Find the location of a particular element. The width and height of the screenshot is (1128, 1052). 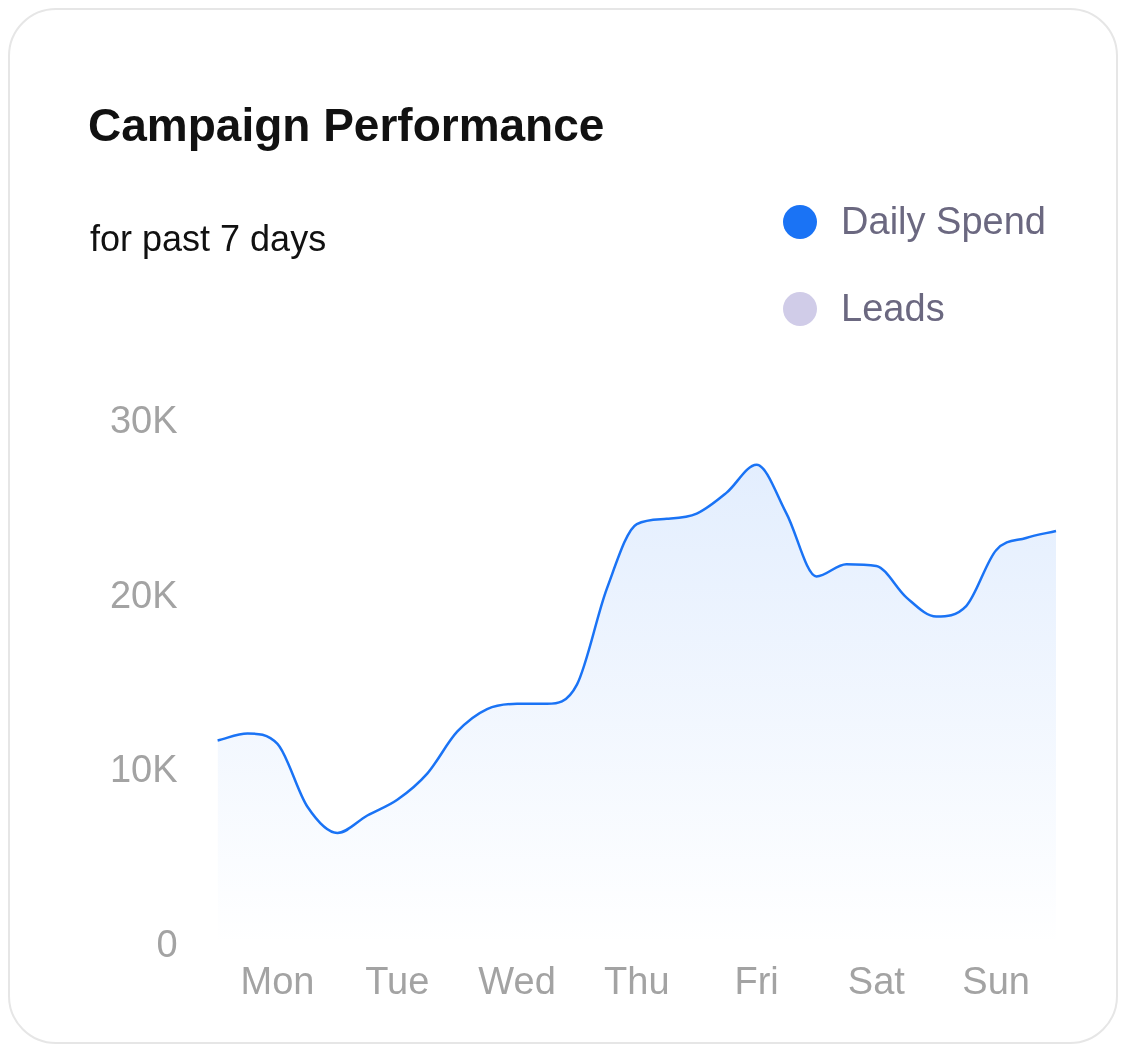

legend-label: Daily Spend is located at coordinates (943, 221).